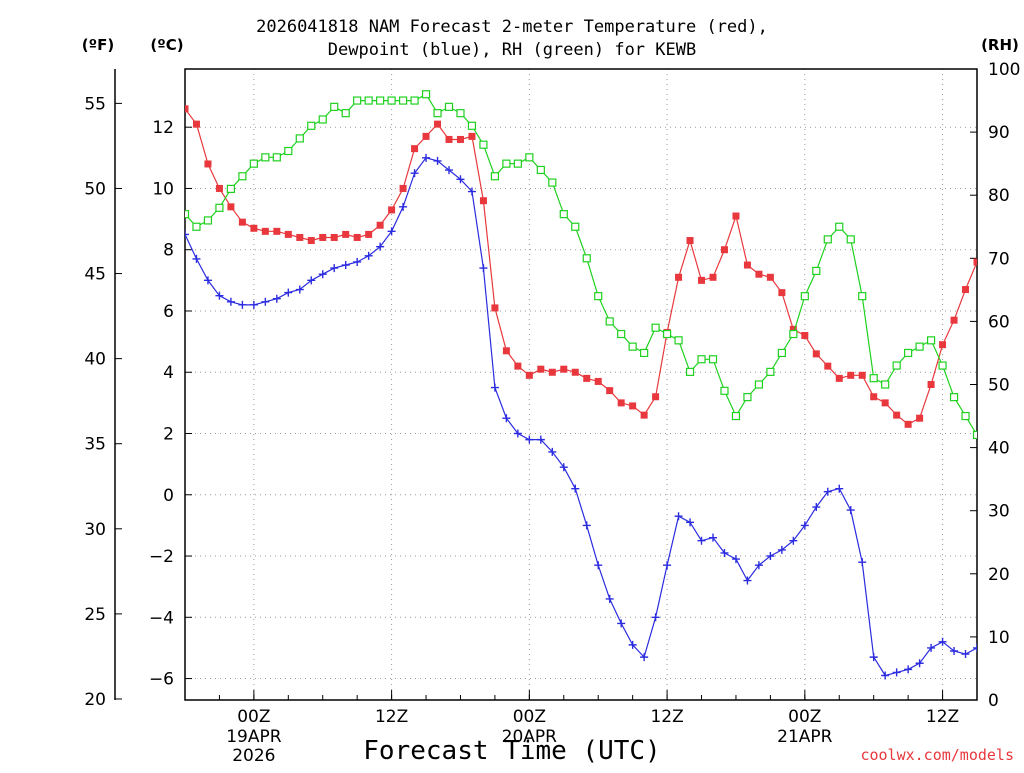 This screenshot has width=1024, height=773. I want to click on celsius-tick-label: 8, so click(168, 251).